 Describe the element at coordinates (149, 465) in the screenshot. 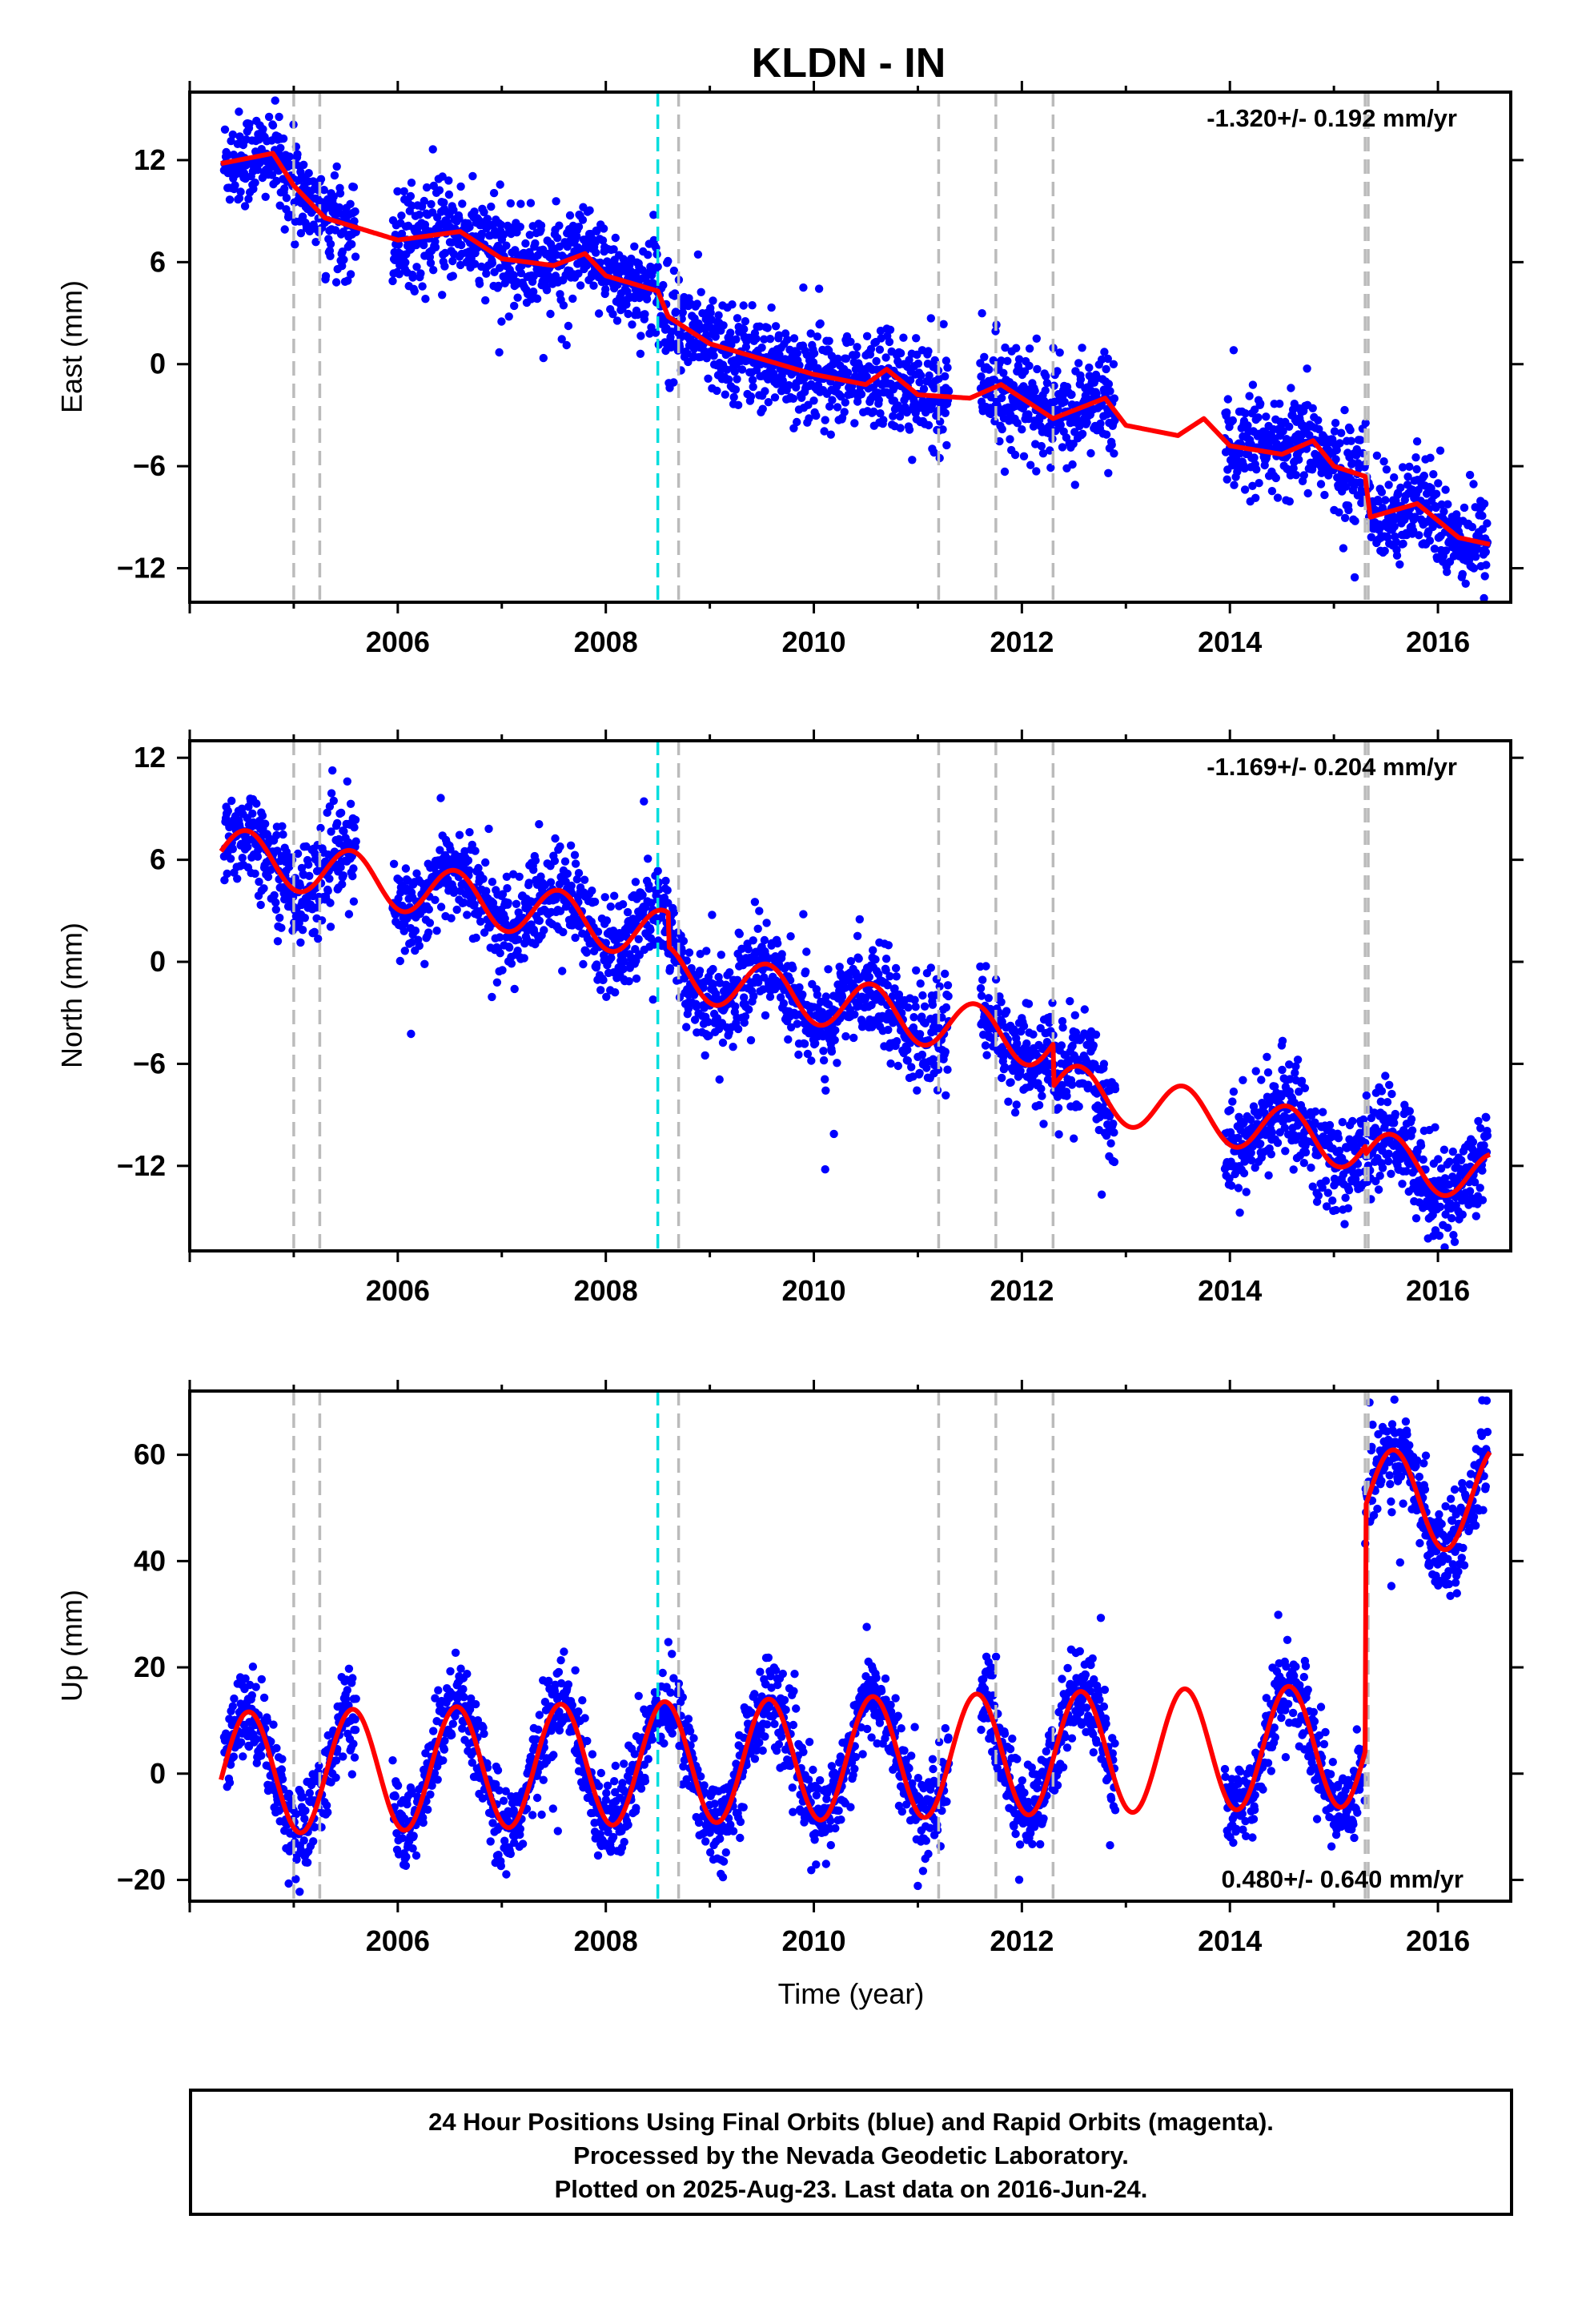

I see `east-y-tick-label: −6` at that location.